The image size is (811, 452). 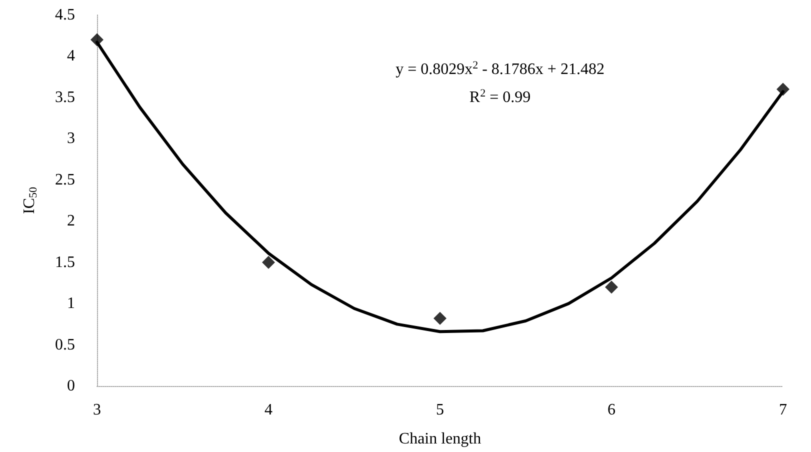 I want to click on y-tick-label: 4, so click(x=71, y=56).